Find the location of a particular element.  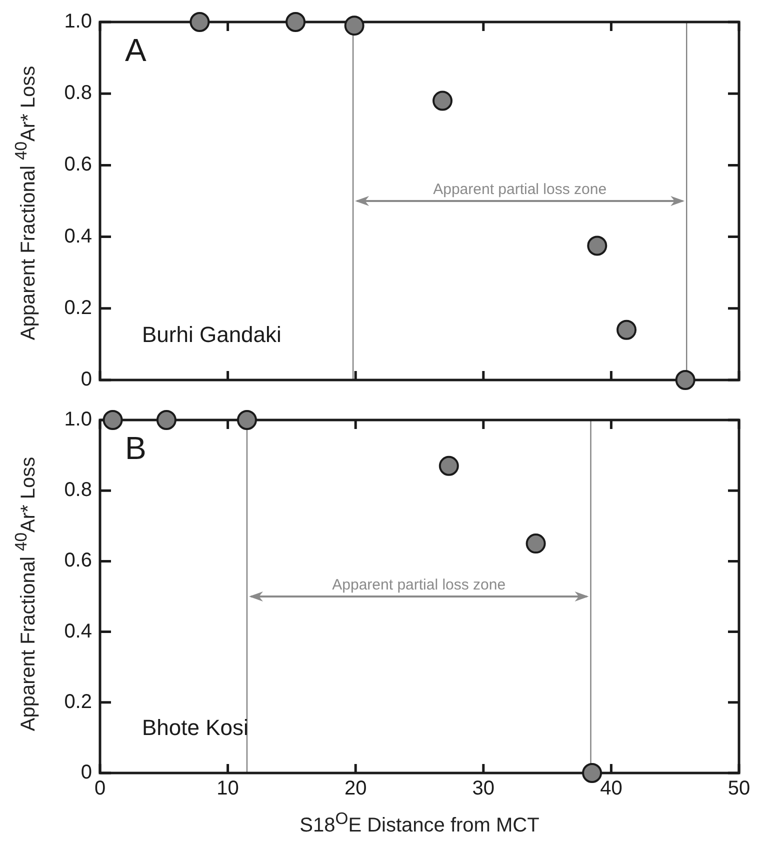

x-tick-label: 30 is located at coordinates (483, 789).